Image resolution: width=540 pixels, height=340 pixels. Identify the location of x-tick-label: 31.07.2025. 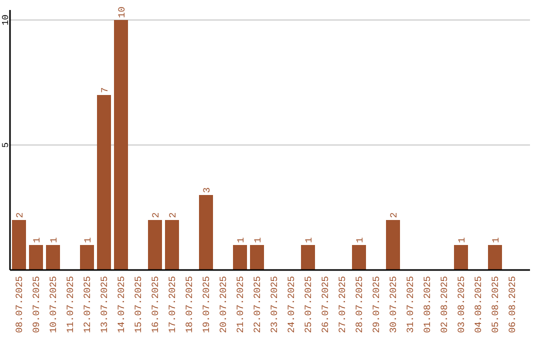
(410, 305).